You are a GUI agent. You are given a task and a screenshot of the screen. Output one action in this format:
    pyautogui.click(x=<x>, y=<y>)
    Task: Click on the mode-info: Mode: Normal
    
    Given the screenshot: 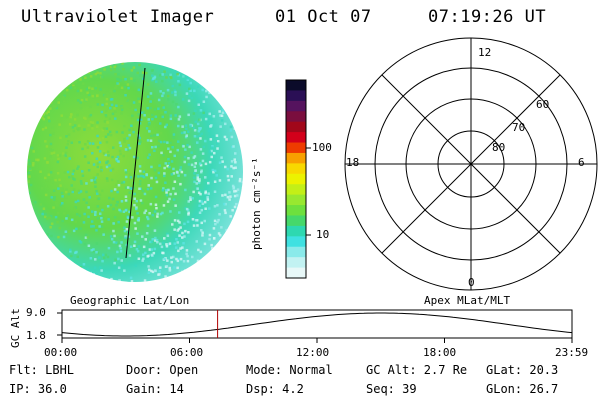 What is the action you would take?
    pyautogui.click(x=289, y=370)
    